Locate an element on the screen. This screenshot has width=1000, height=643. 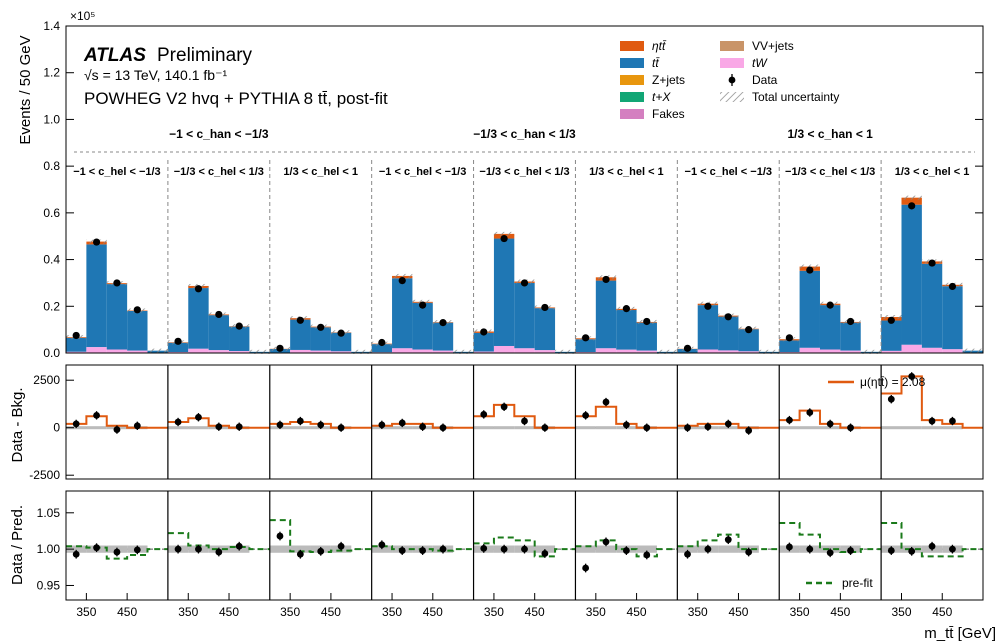
prefit-step is located at coordinates (524, 547).